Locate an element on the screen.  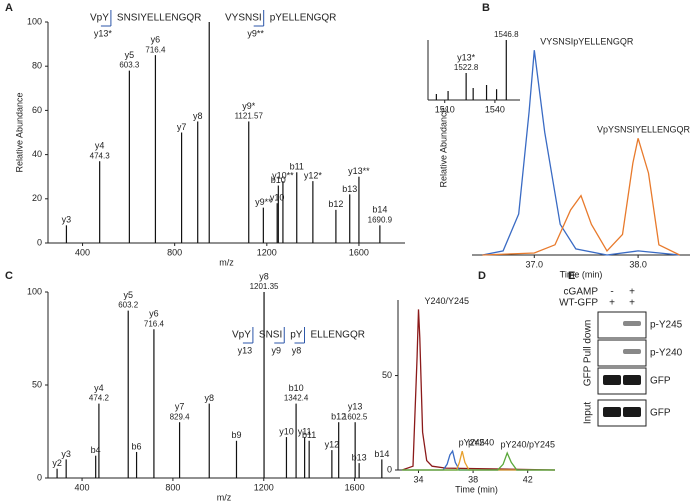
series-label: pY240 is located at coordinates (481, 442).